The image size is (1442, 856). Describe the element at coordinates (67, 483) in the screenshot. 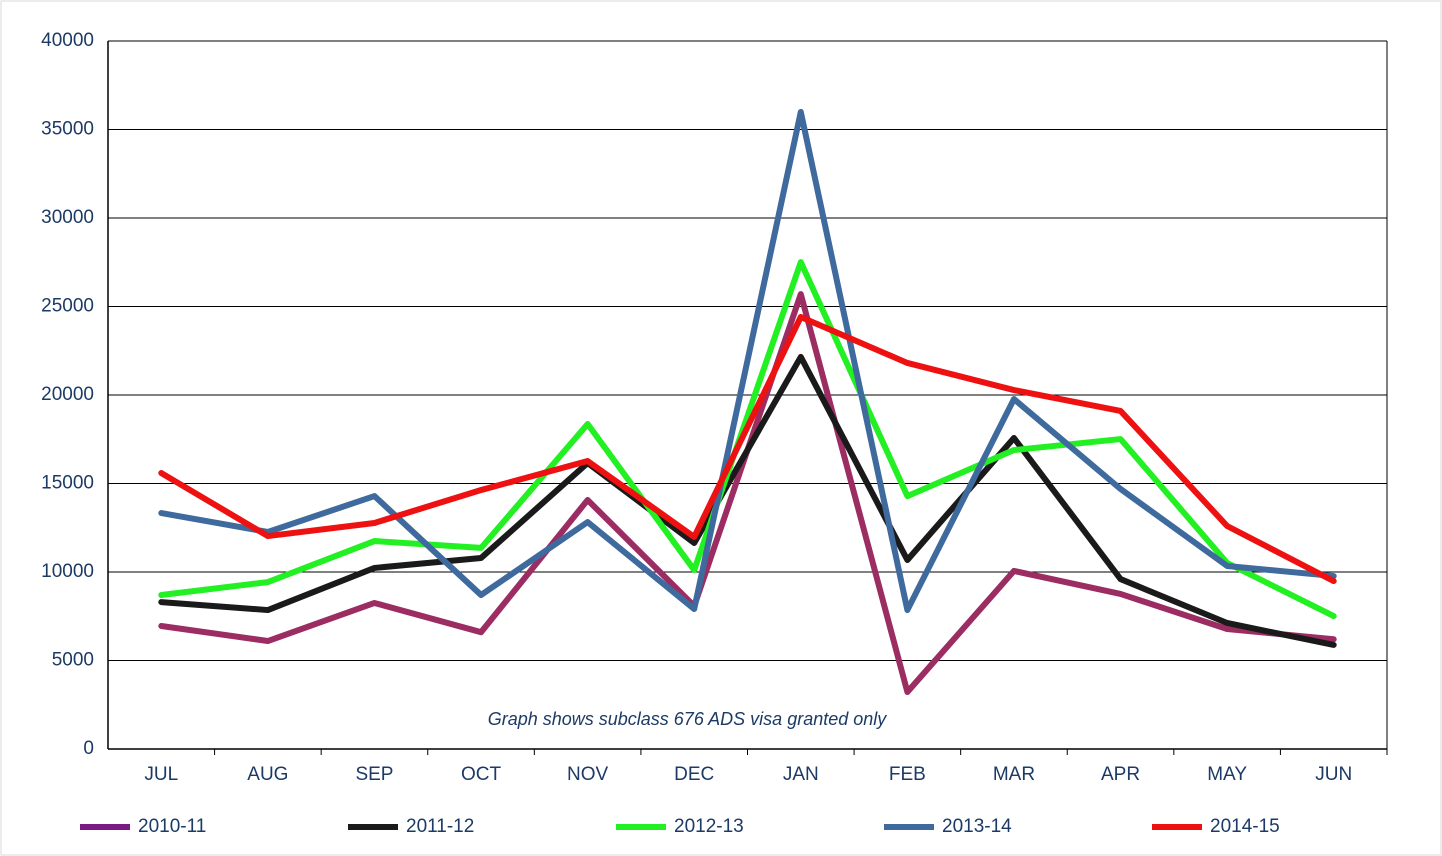

I see `y-tick-label: 15000` at that location.